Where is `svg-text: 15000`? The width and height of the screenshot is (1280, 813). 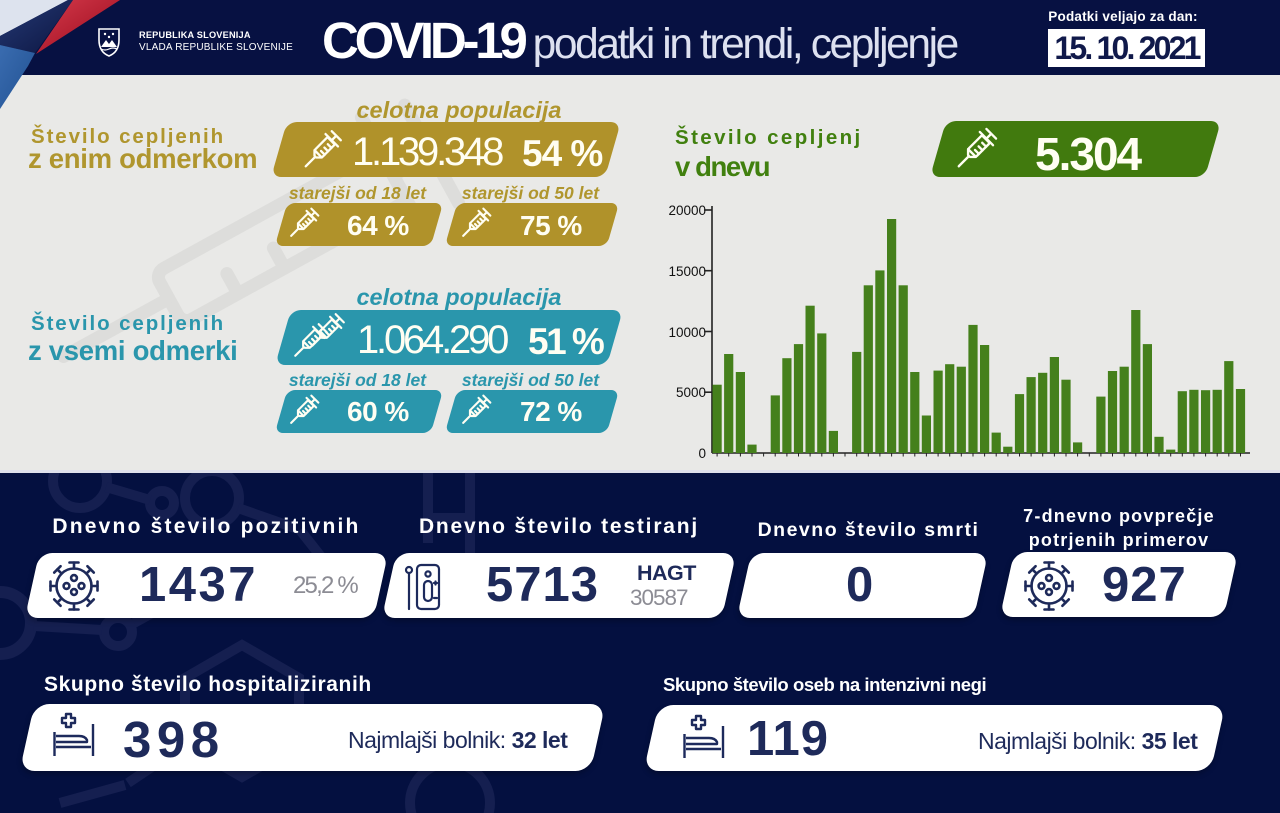 svg-text: 15000 is located at coordinates (687, 271).